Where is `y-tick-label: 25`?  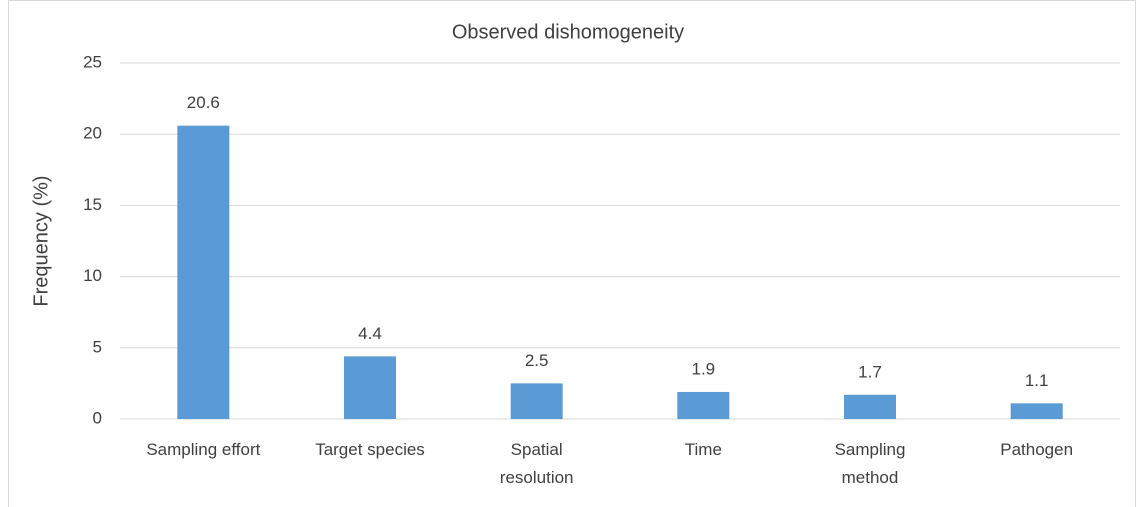 y-tick-label: 25 is located at coordinates (92, 61).